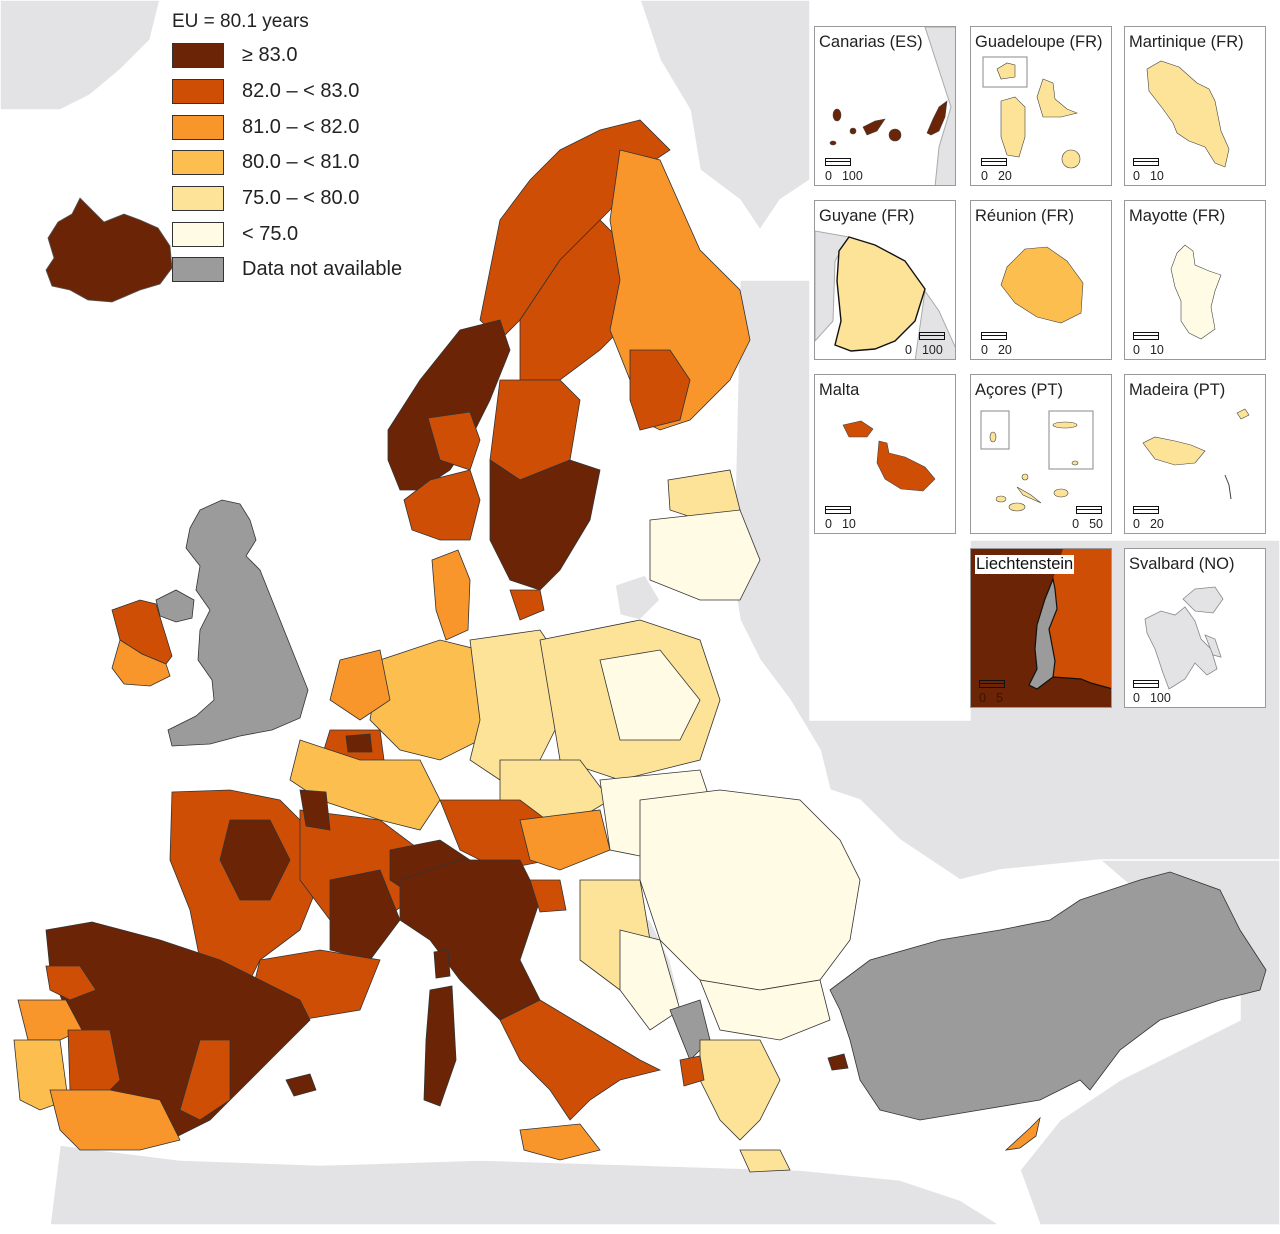 The image size is (1280, 1234). Describe the element at coordinates (871, 42) in the screenshot. I see `inset-title: Canarias (ES)` at that location.